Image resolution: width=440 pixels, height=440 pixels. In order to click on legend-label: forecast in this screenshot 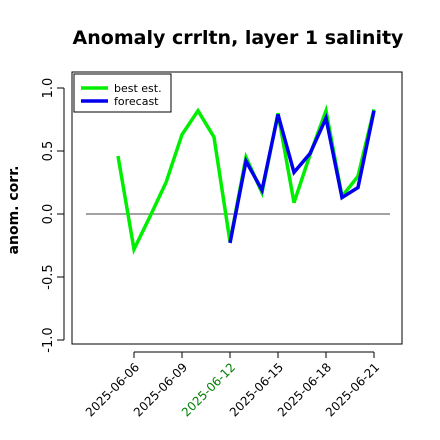, I will do `click(136, 101)`.